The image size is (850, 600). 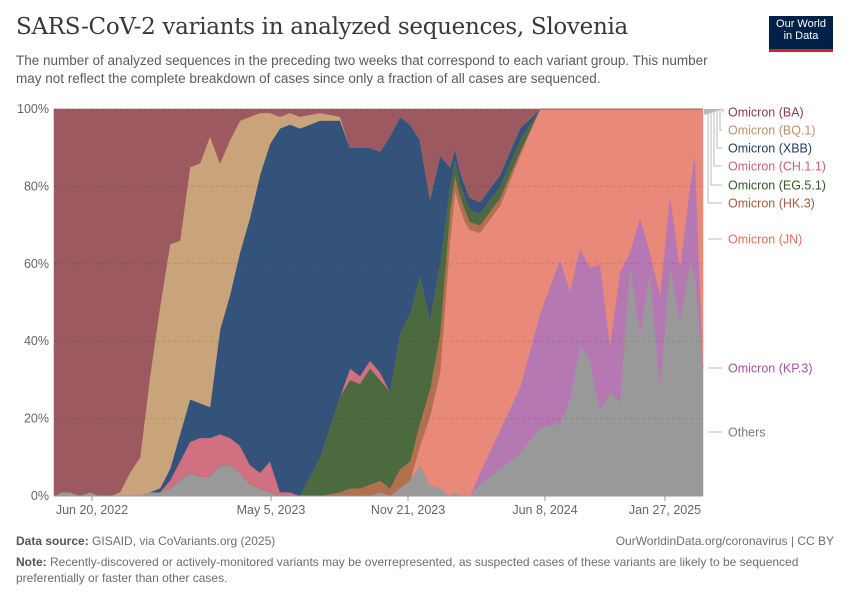 What do you see at coordinates (36, 264) in the screenshot?
I see `y-tick-label: 60%` at bounding box center [36, 264].